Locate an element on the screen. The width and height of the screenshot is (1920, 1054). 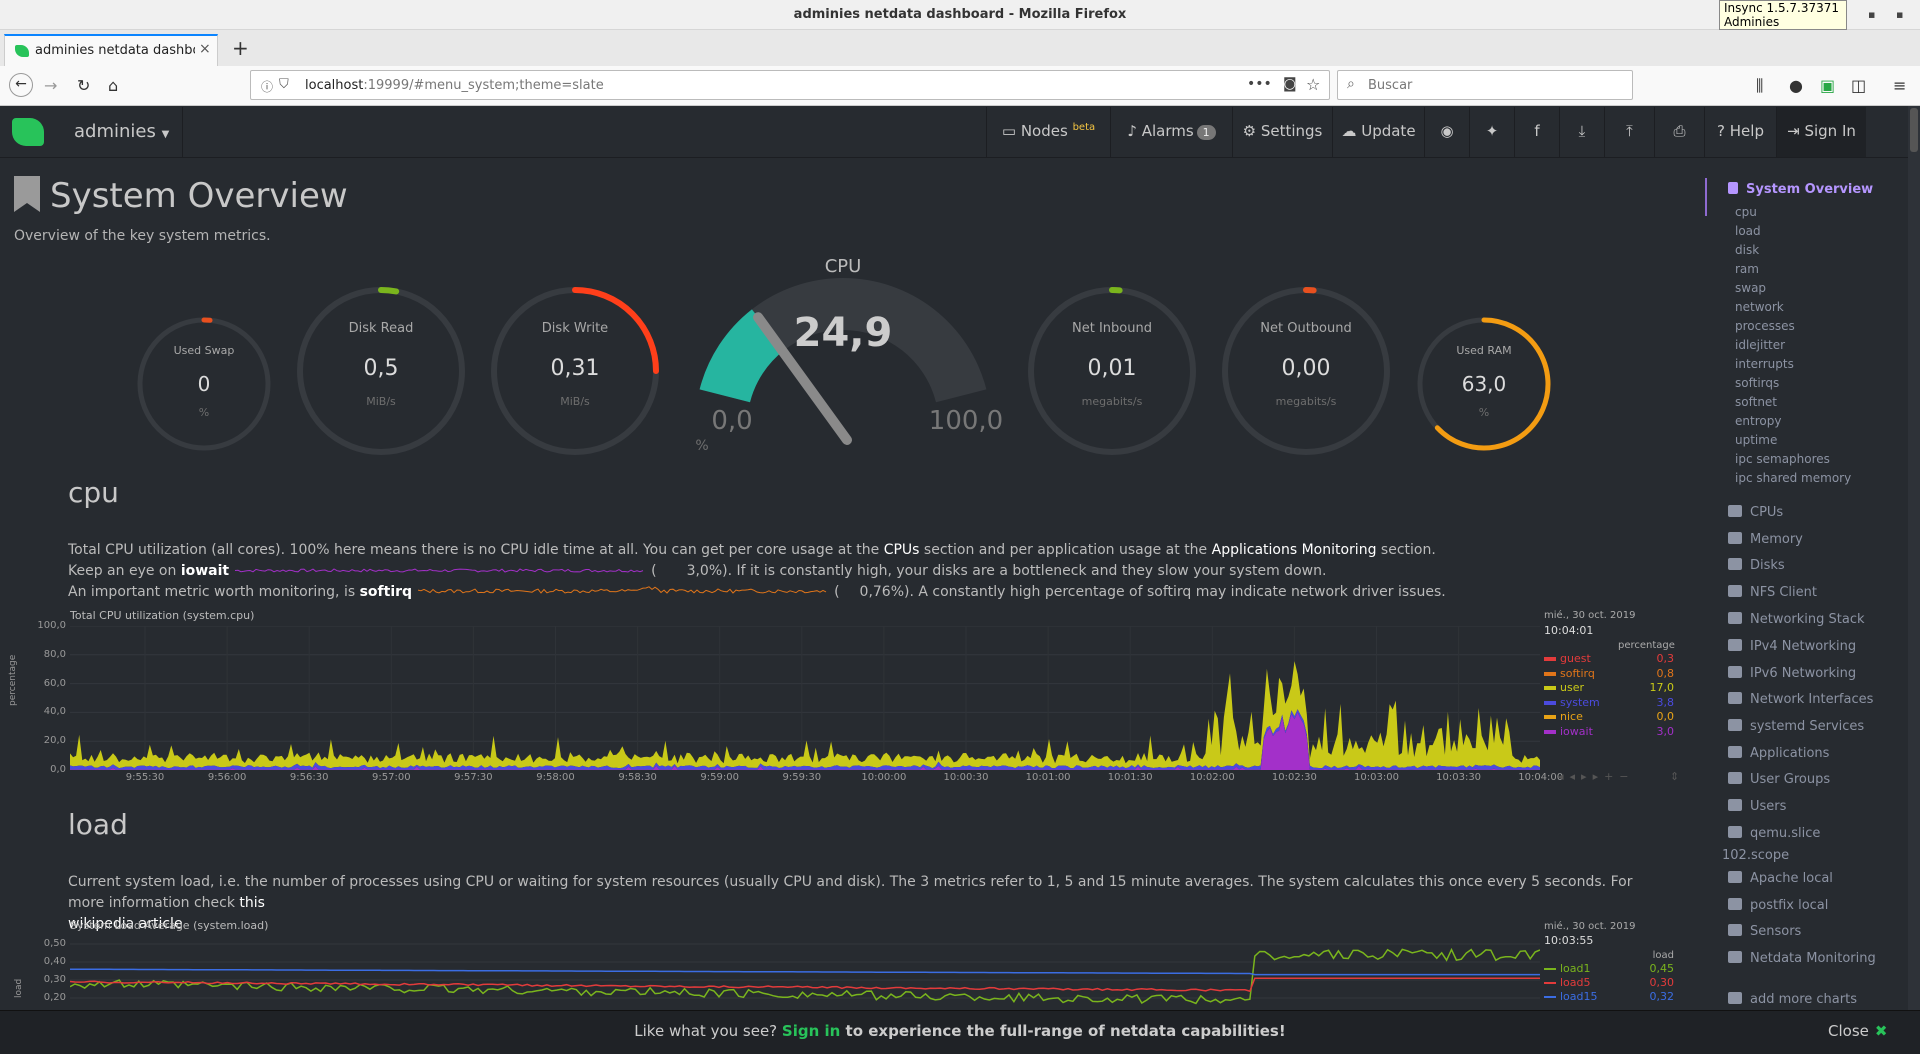
net-outbound-gauge is located at coordinates (1306, 371).